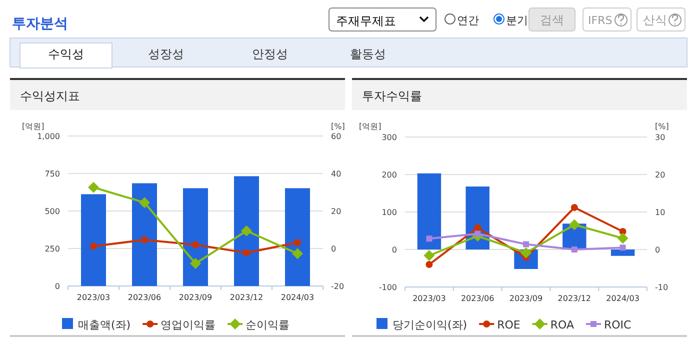 Image resolution: width=697 pixels, height=342 pixels. What do you see at coordinates (166, 54) in the screenshot?
I see `text: 성장성` at bounding box center [166, 54].